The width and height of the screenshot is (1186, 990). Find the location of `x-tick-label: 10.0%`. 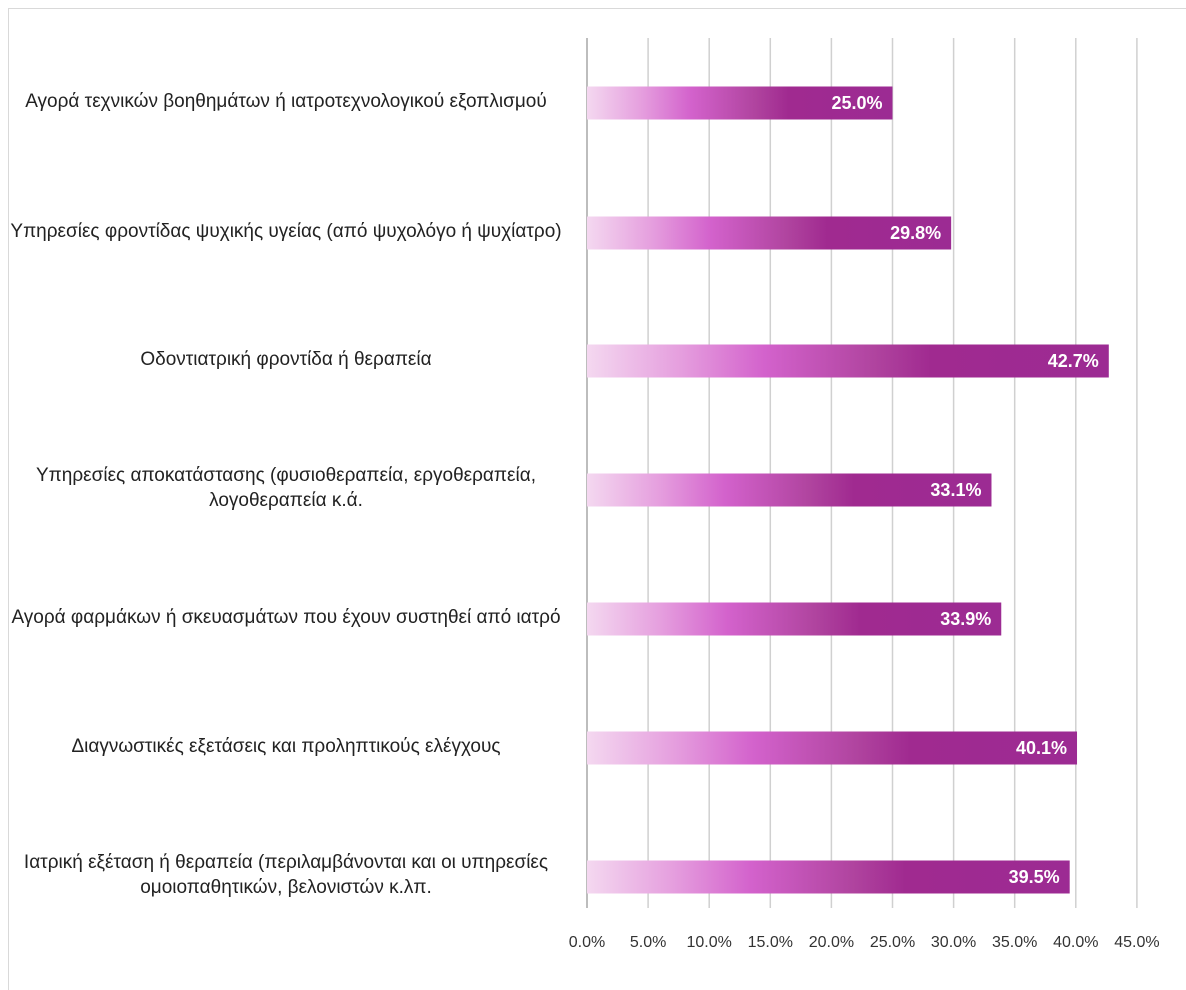

x-tick-label: 10.0% is located at coordinates (709, 942).